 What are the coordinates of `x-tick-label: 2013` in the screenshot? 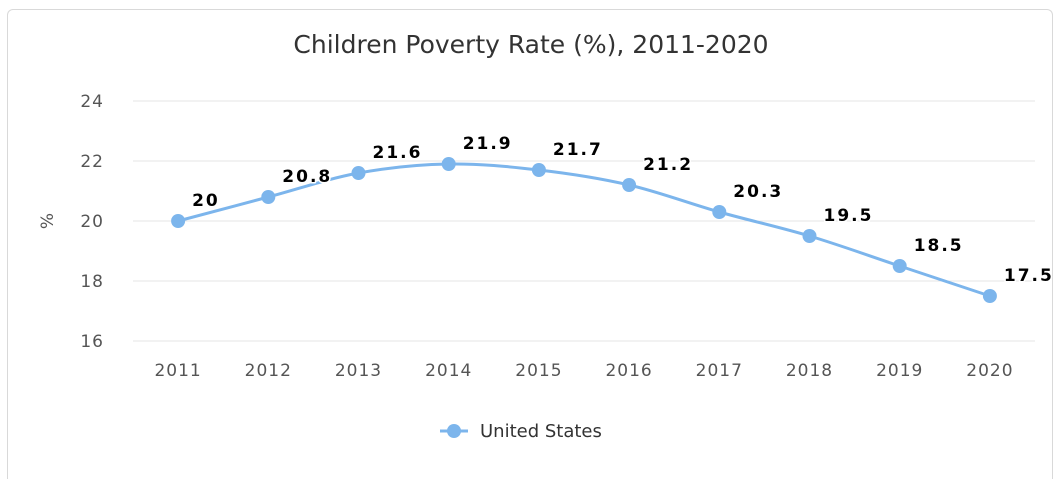 It's located at (358, 371).